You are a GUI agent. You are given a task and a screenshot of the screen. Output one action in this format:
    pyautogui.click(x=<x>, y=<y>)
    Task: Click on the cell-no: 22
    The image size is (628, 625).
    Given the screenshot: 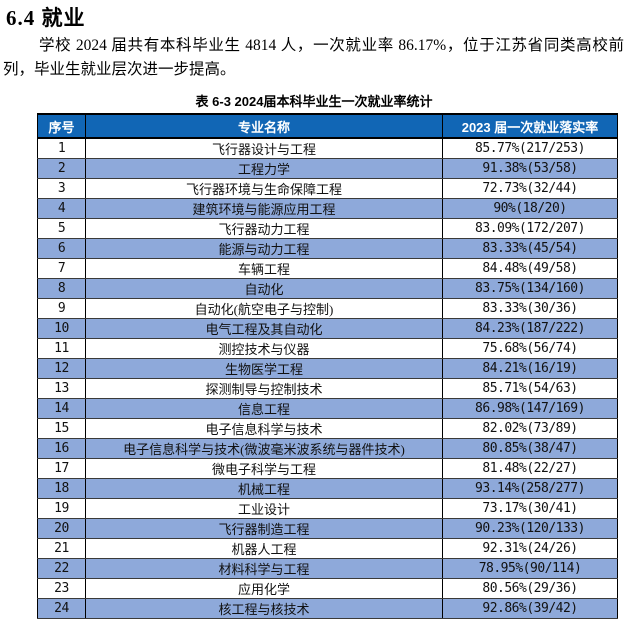 What is the action you would take?
    pyautogui.click(x=61, y=568)
    